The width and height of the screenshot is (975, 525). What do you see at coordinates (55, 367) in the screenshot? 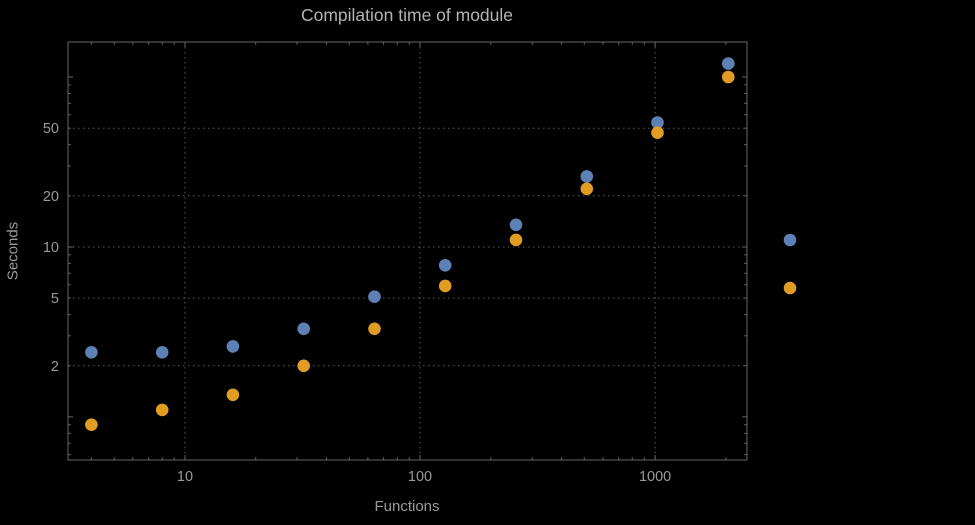
I see `y-tick-label: 2` at bounding box center [55, 367].